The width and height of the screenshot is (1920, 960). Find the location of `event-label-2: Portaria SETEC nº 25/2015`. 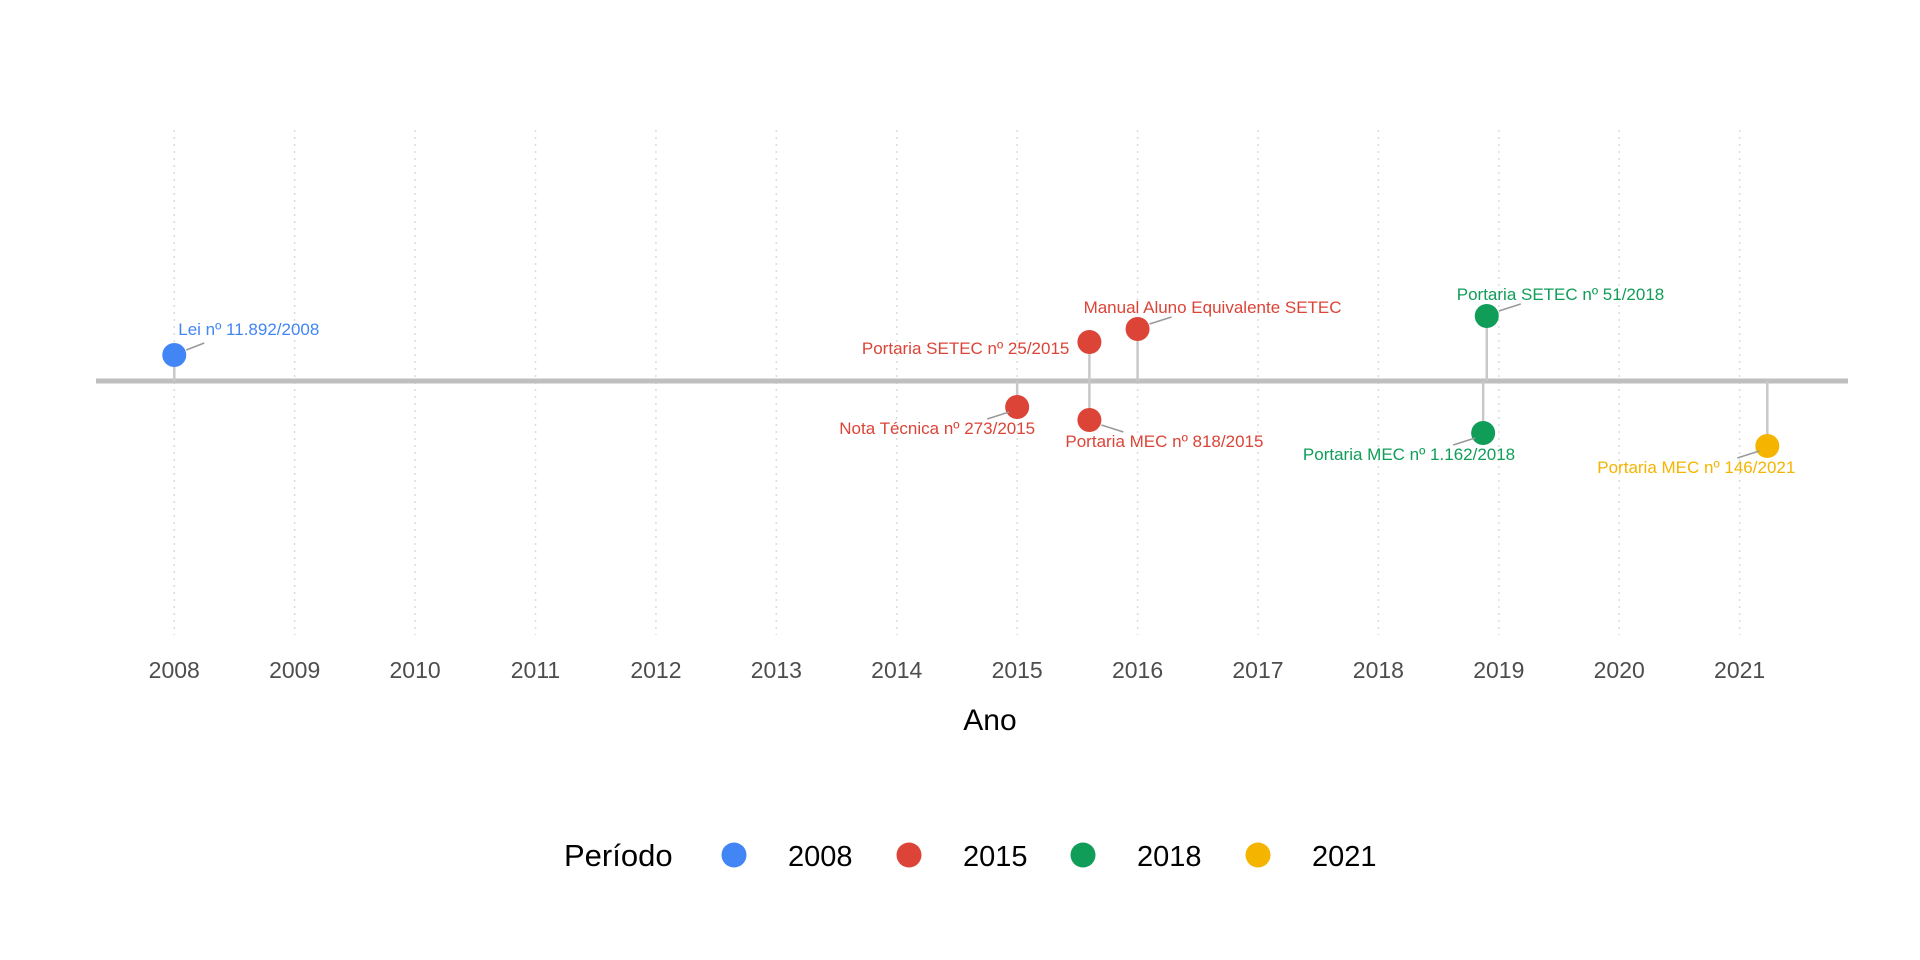

event-label-2: Portaria SETEC nº 25/2015 is located at coordinates (966, 348).